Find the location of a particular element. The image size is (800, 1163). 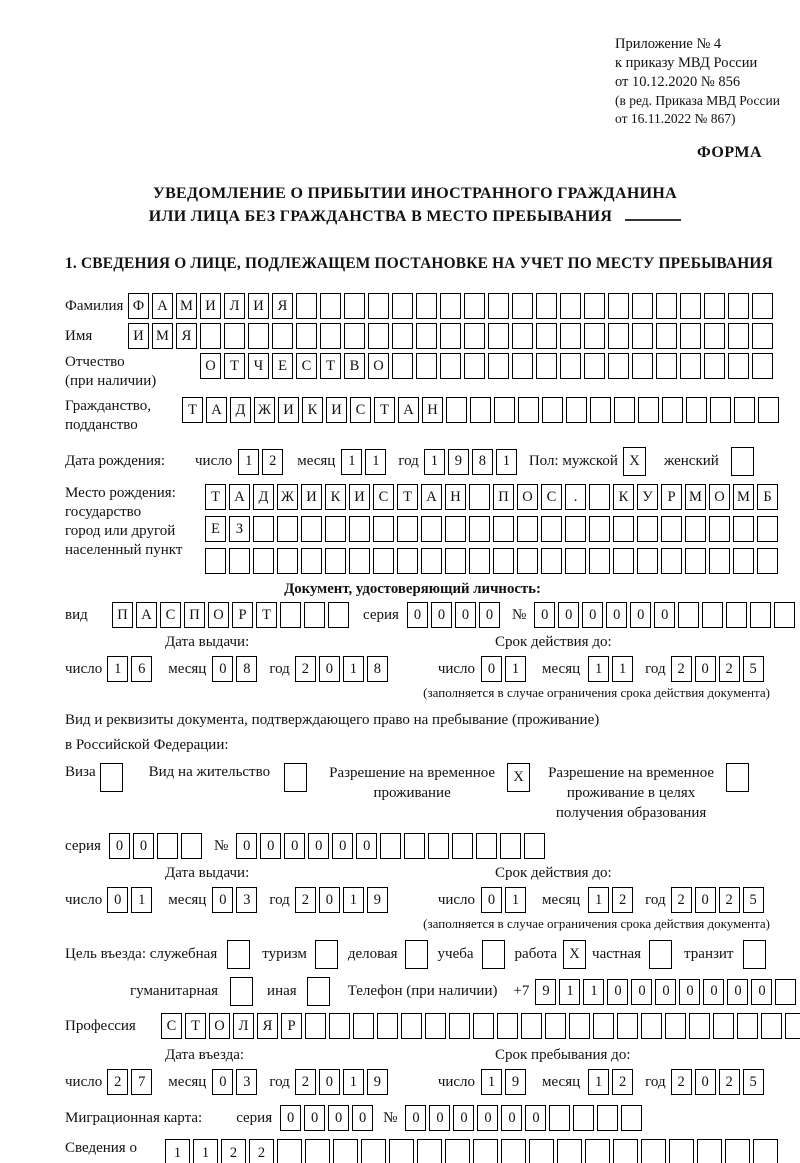

cell: З is located at coordinates (239, 529).